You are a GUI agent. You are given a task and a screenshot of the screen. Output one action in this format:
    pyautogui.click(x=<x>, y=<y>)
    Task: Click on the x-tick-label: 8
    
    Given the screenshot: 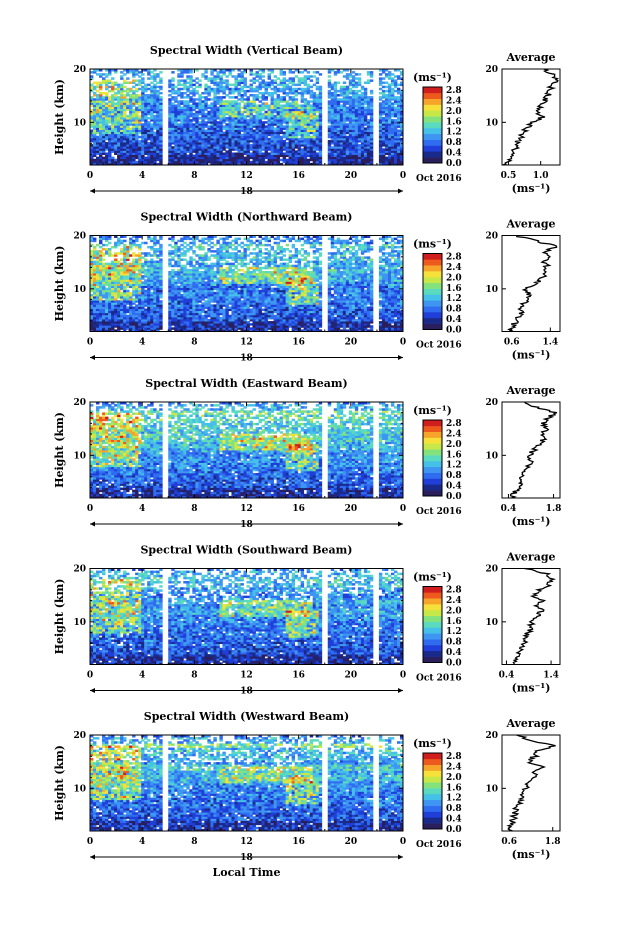 What is the action you would take?
    pyautogui.click(x=194, y=176)
    